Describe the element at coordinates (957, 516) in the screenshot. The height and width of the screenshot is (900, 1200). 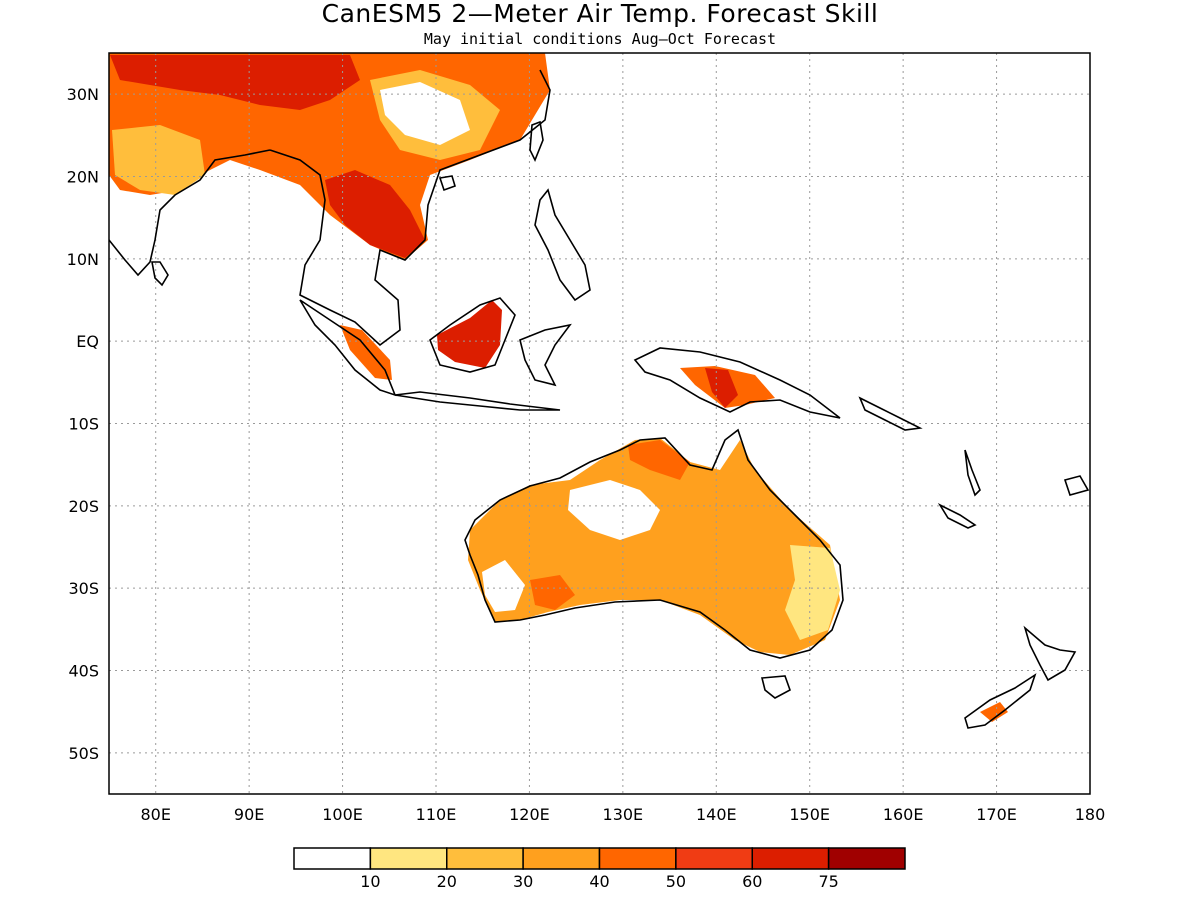
I see `coastline-new-caledonia` at that location.